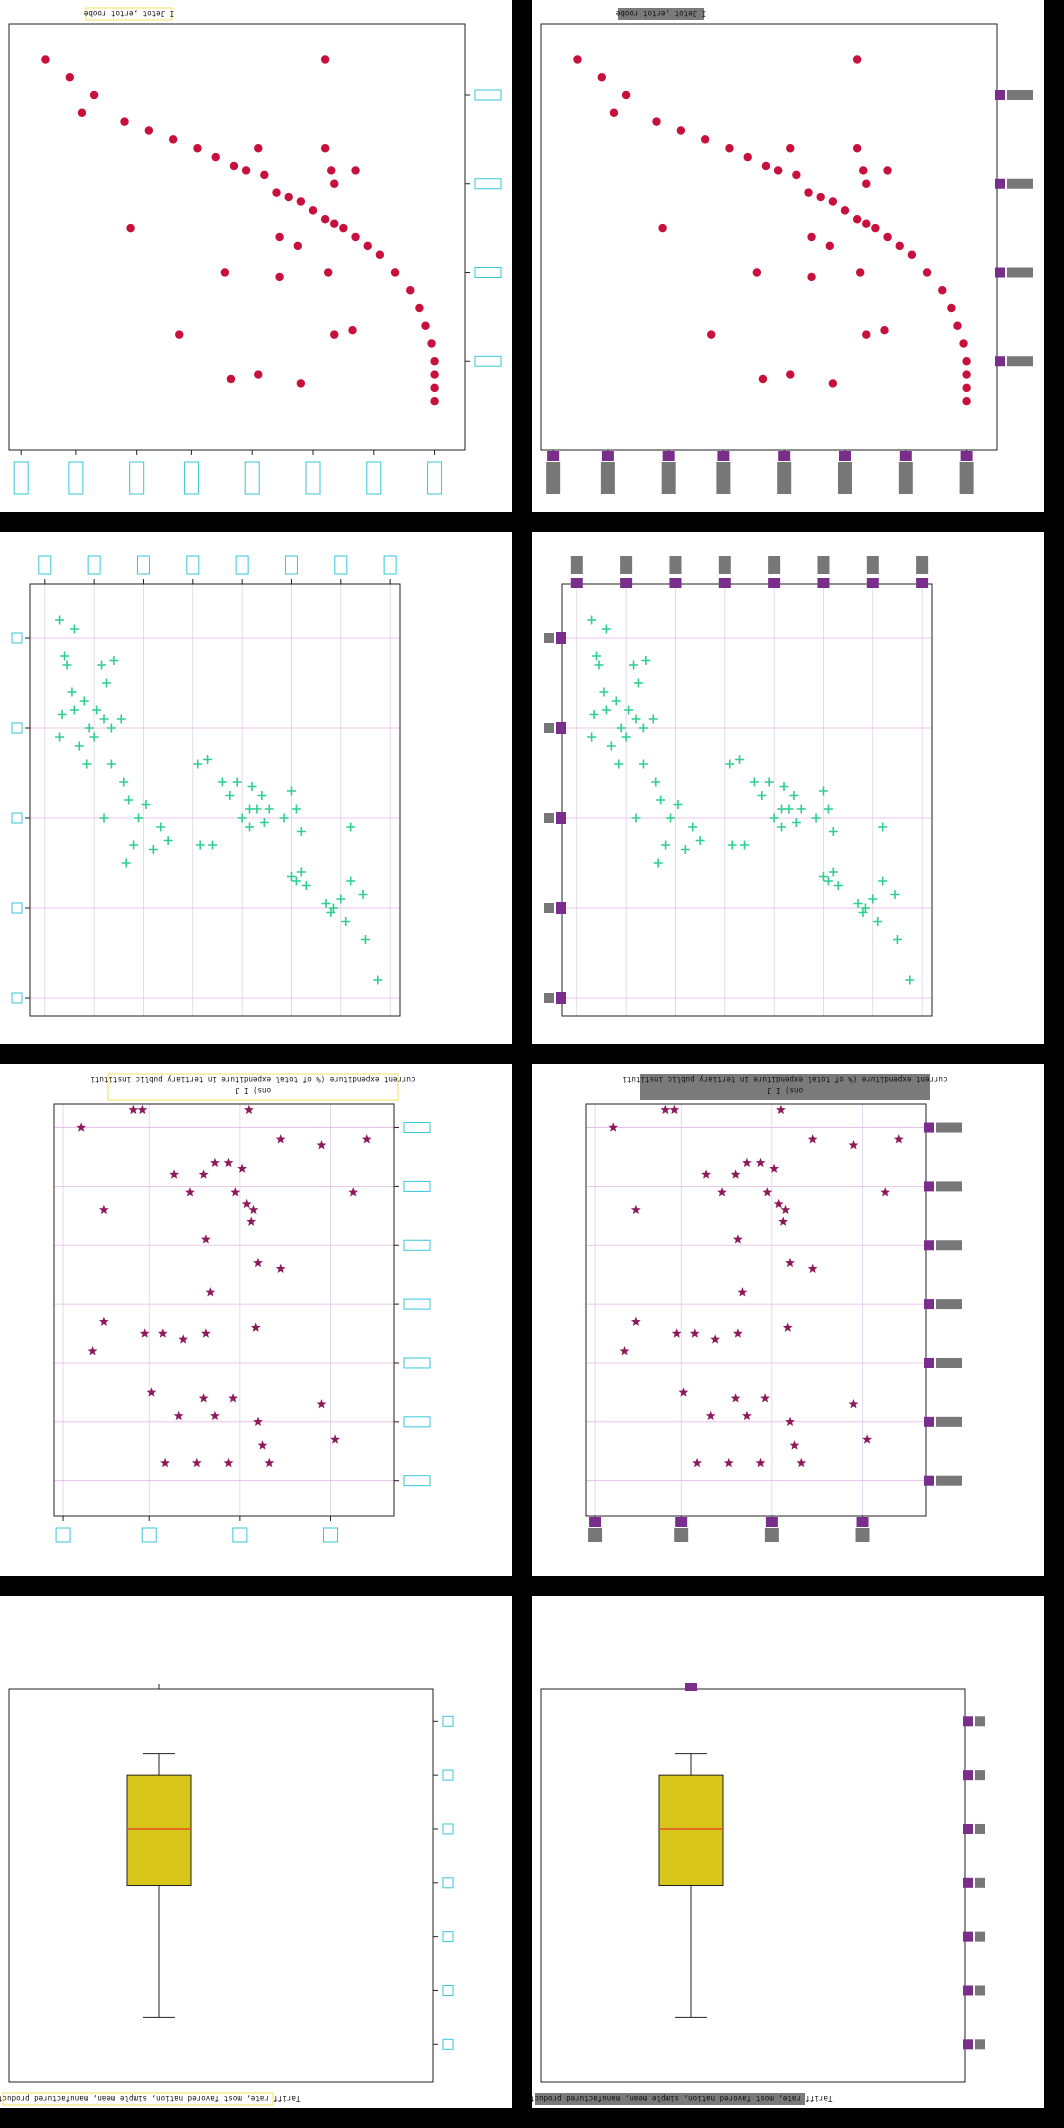  I want to click on y-axis-label-box, so click(138, 2099).